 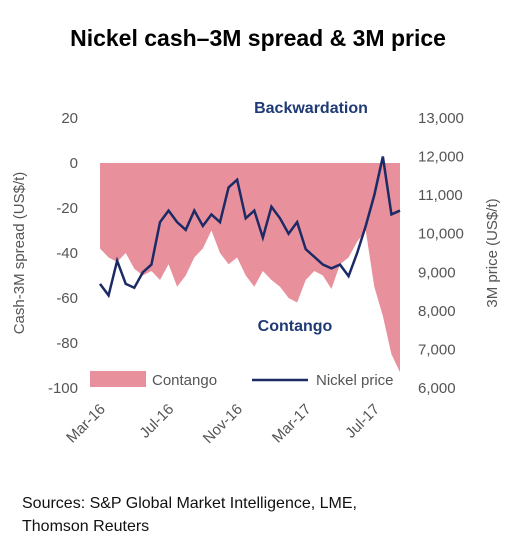 I want to click on x-tick-label: Jul-17, so click(x=362, y=421).